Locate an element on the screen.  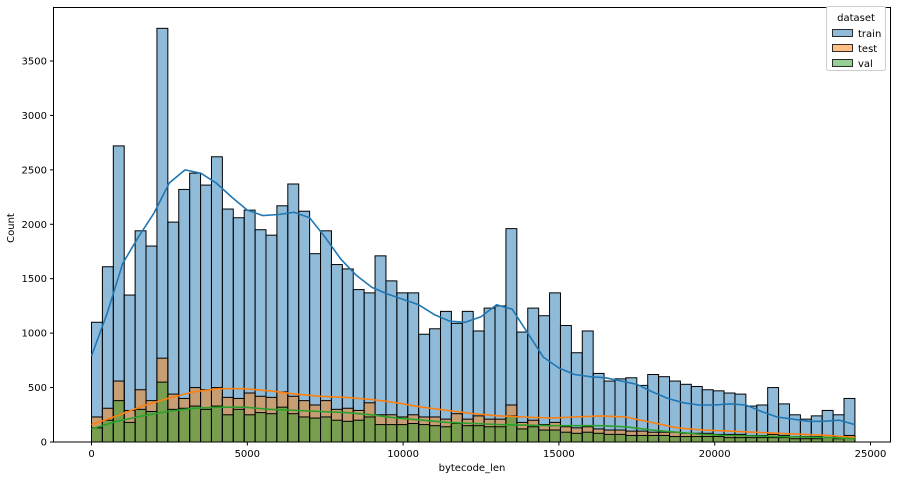
legend: dataset train test val is located at coordinates (856, 38).